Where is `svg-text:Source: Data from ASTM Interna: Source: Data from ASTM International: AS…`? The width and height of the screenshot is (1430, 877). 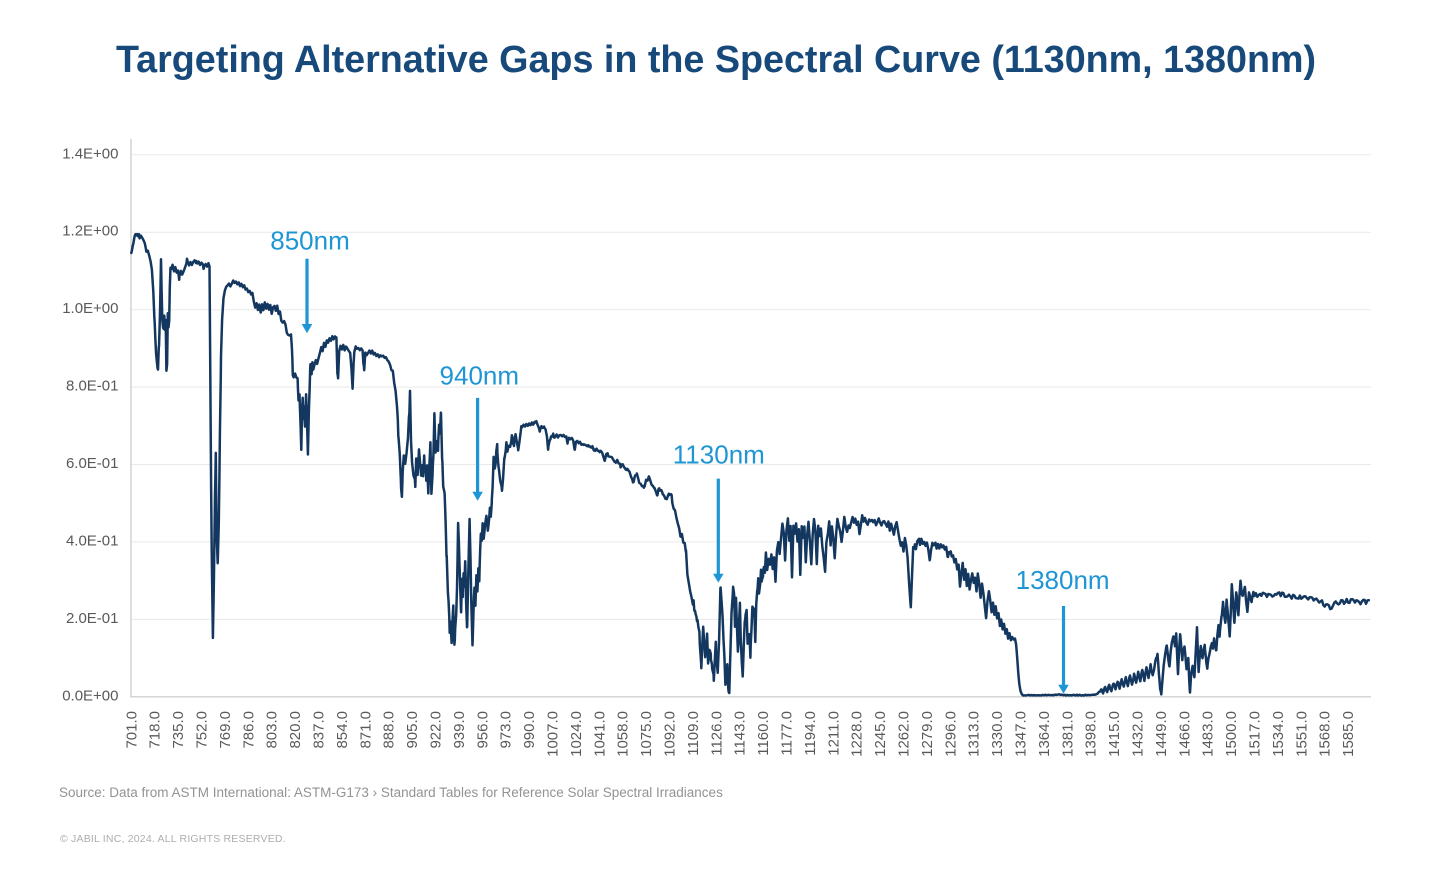 svg-text:Source: Data from ASTM Interna: Source: Data from ASTM International: AS… is located at coordinates (391, 792).